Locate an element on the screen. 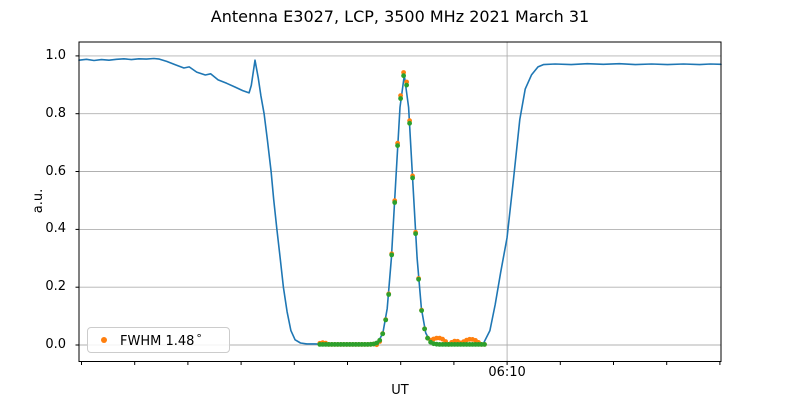 The image size is (800, 400). y-tick-label: 0.6 is located at coordinates (55, 171).